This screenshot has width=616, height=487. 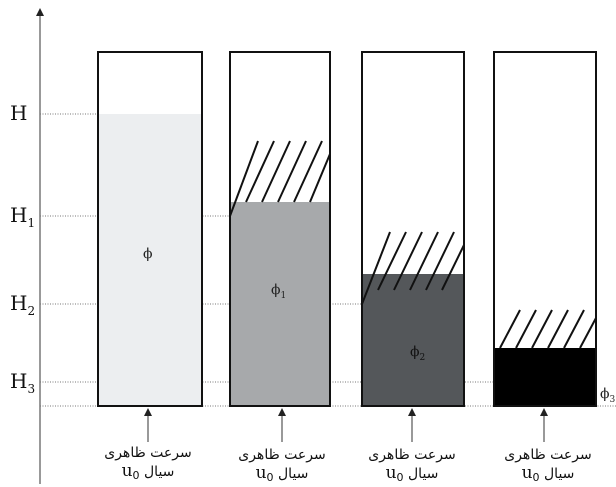 I want to click on caption-1: سرعت ظاهری u0 سیال, so click(x=148, y=464).